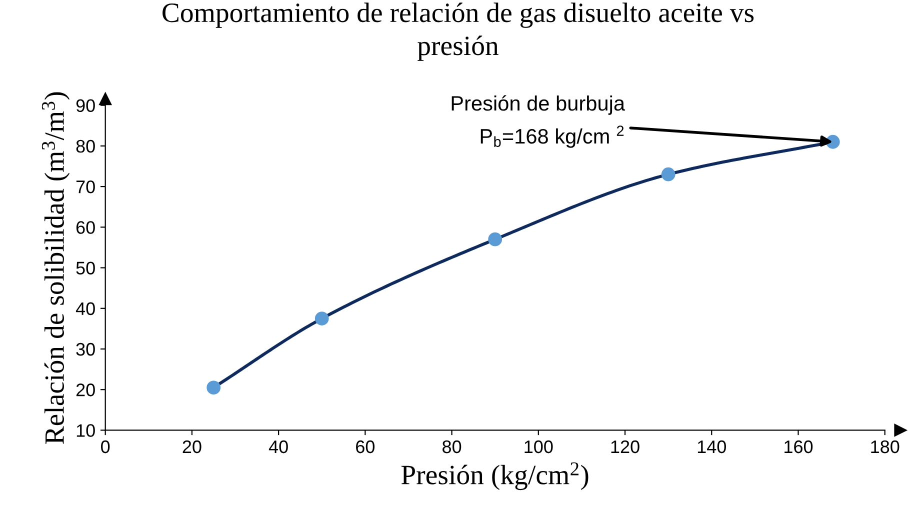 The width and height of the screenshot is (916, 524). What do you see at coordinates (105, 447) in the screenshot?
I see `x-tick-label: 0` at bounding box center [105, 447].